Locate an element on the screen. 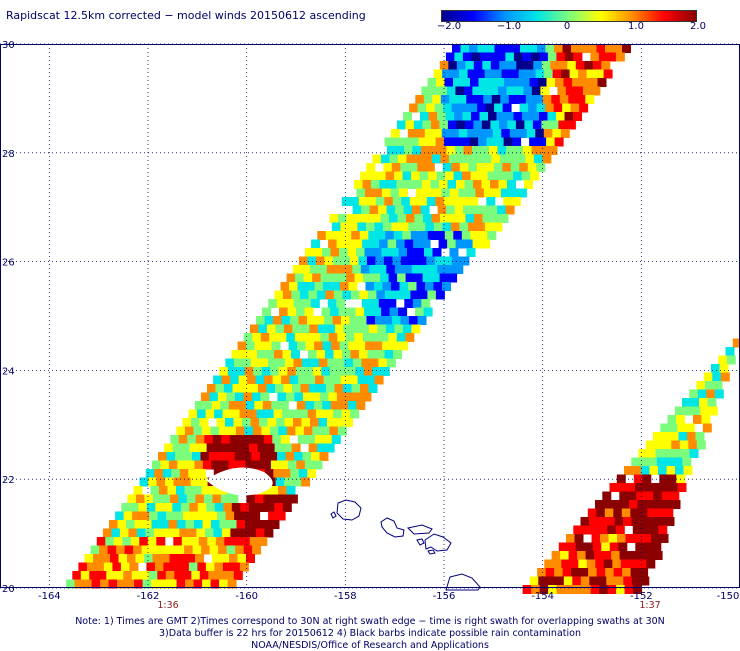 The image size is (740, 651). y-tick-label: 22 is located at coordinates (8, 480).